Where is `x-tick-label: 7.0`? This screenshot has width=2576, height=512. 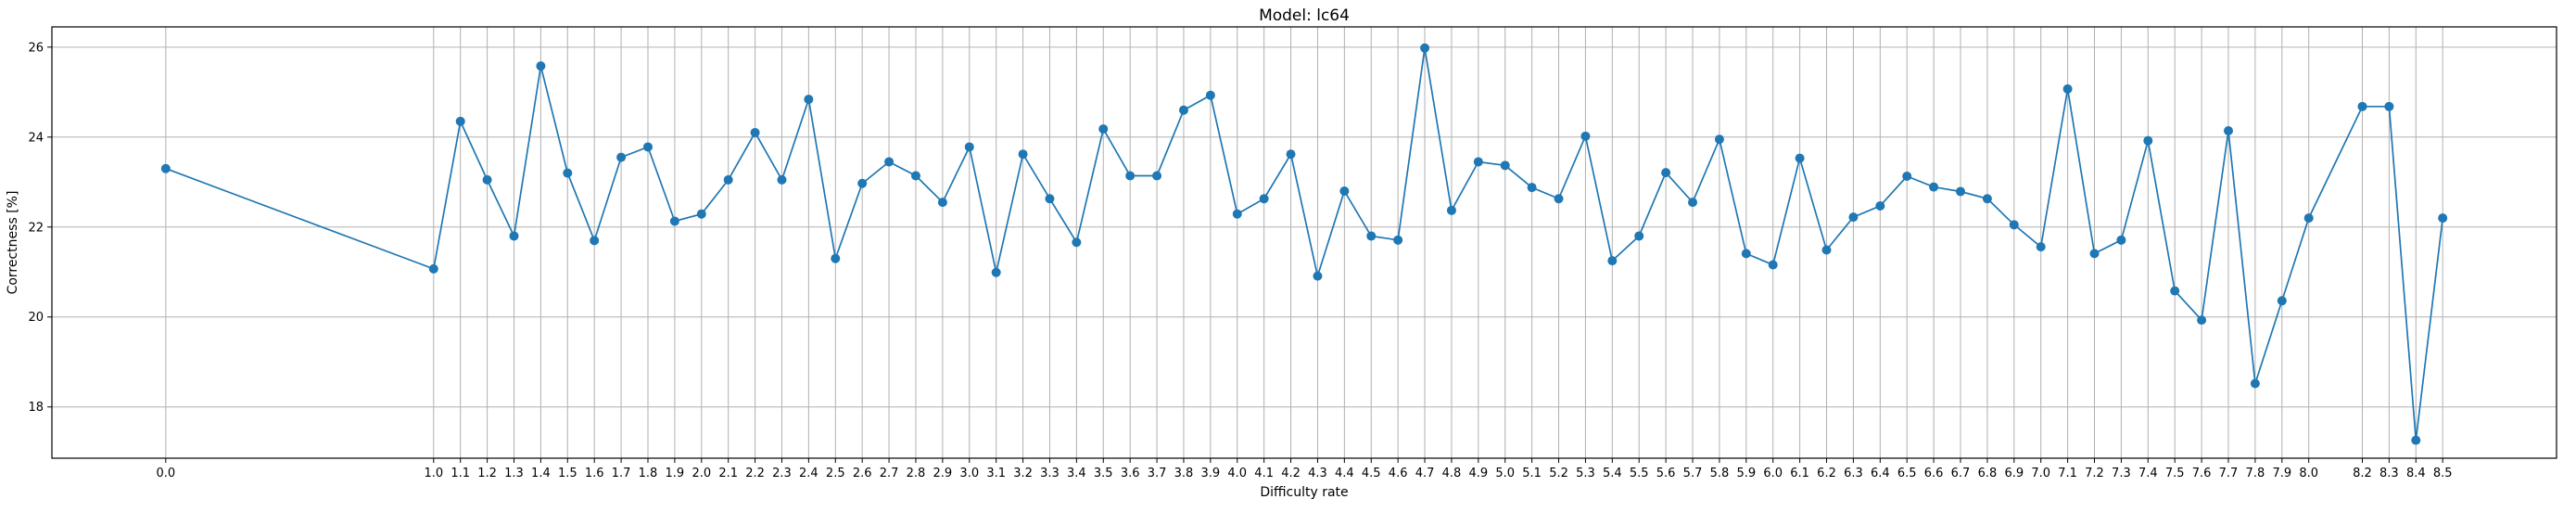
x-tick-label: 7.0 is located at coordinates (2041, 473).